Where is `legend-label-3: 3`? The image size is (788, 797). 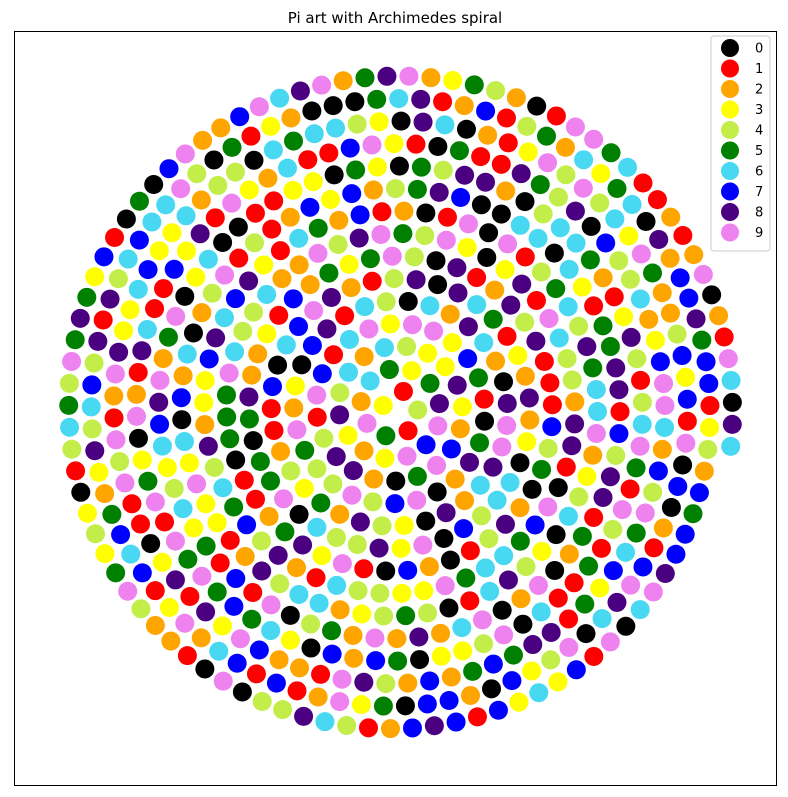 legend-label-3: 3 is located at coordinates (759, 110).